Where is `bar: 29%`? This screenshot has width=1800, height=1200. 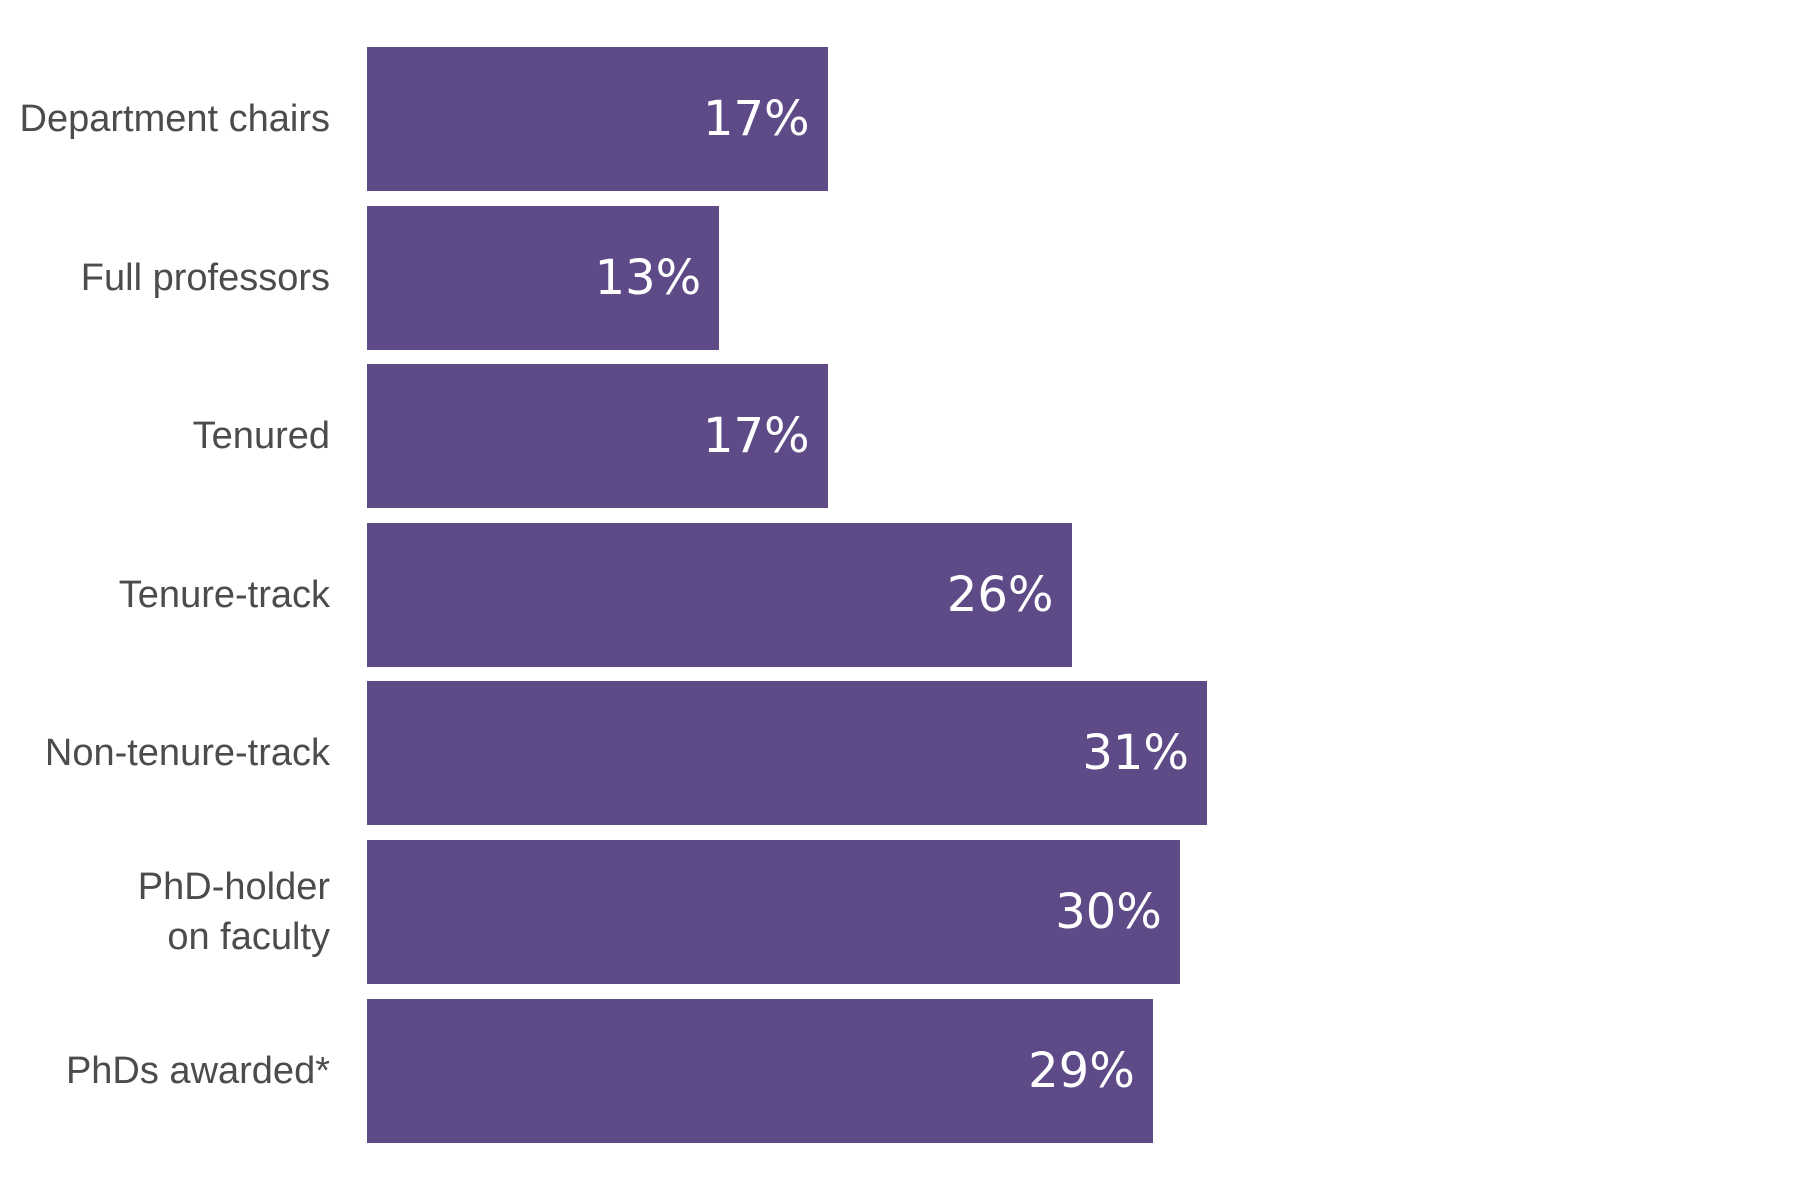 bar: 29% is located at coordinates (760, 1070).